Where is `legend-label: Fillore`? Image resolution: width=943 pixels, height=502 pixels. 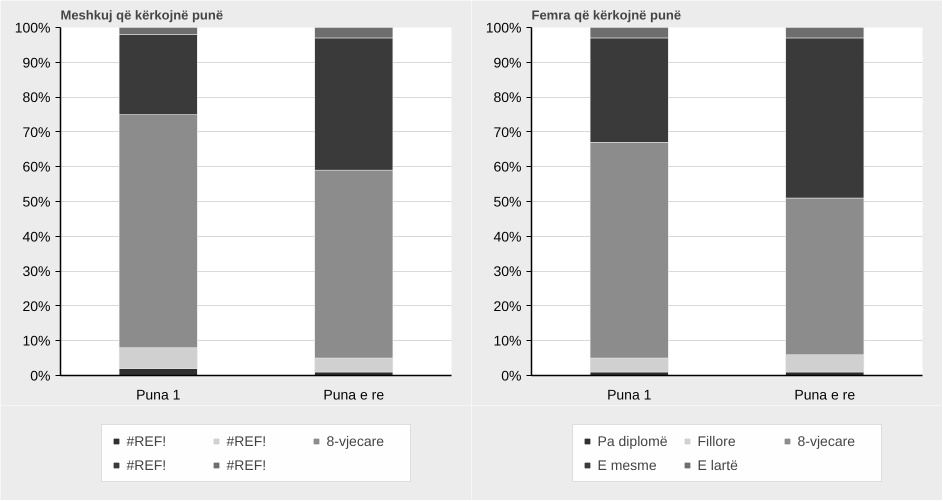 legend-label: Fillore is located at coordinates (717, 440).